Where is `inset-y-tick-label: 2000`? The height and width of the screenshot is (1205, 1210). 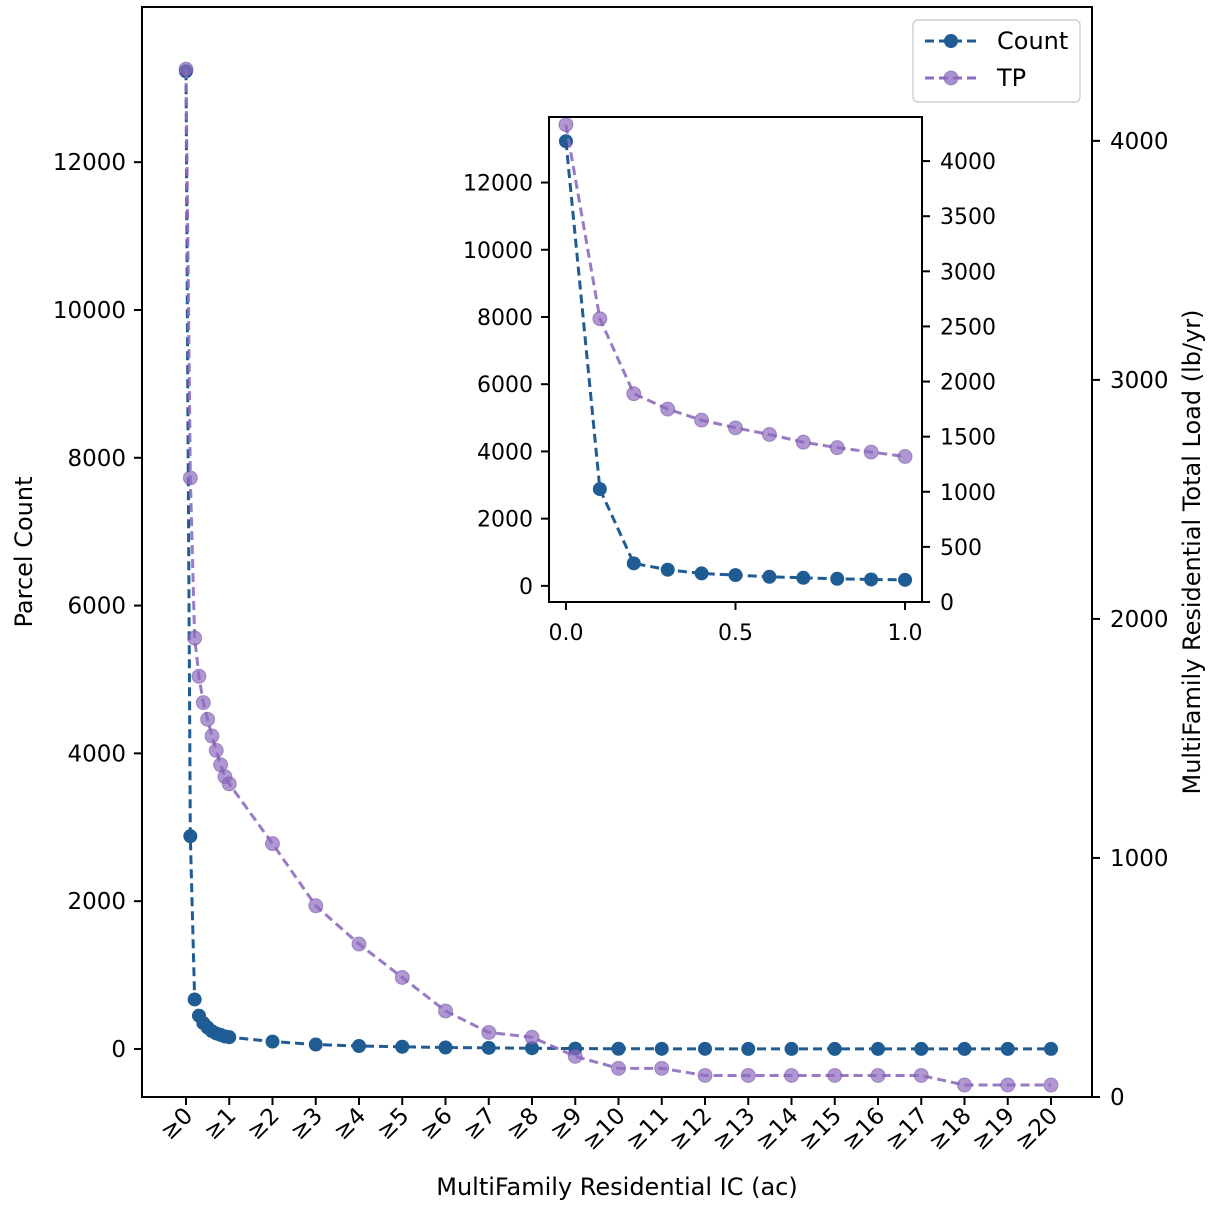
inset-y-tick-label: 2000 is located at coordinates (505, 520).